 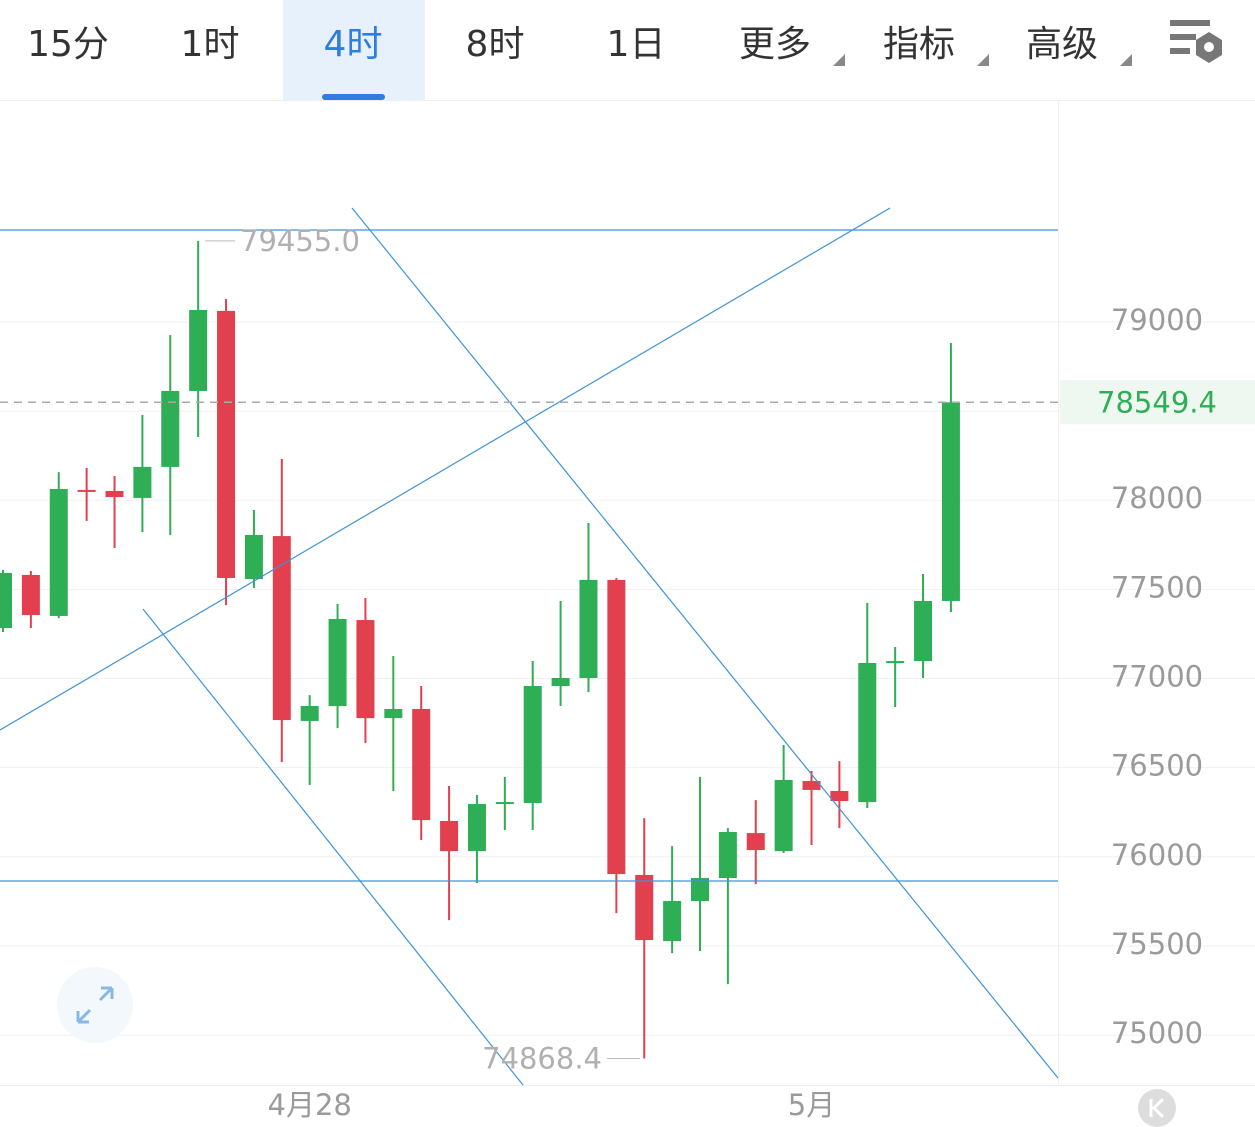 I want to click on high-label: 79455.0, so click(x=300, y=241).